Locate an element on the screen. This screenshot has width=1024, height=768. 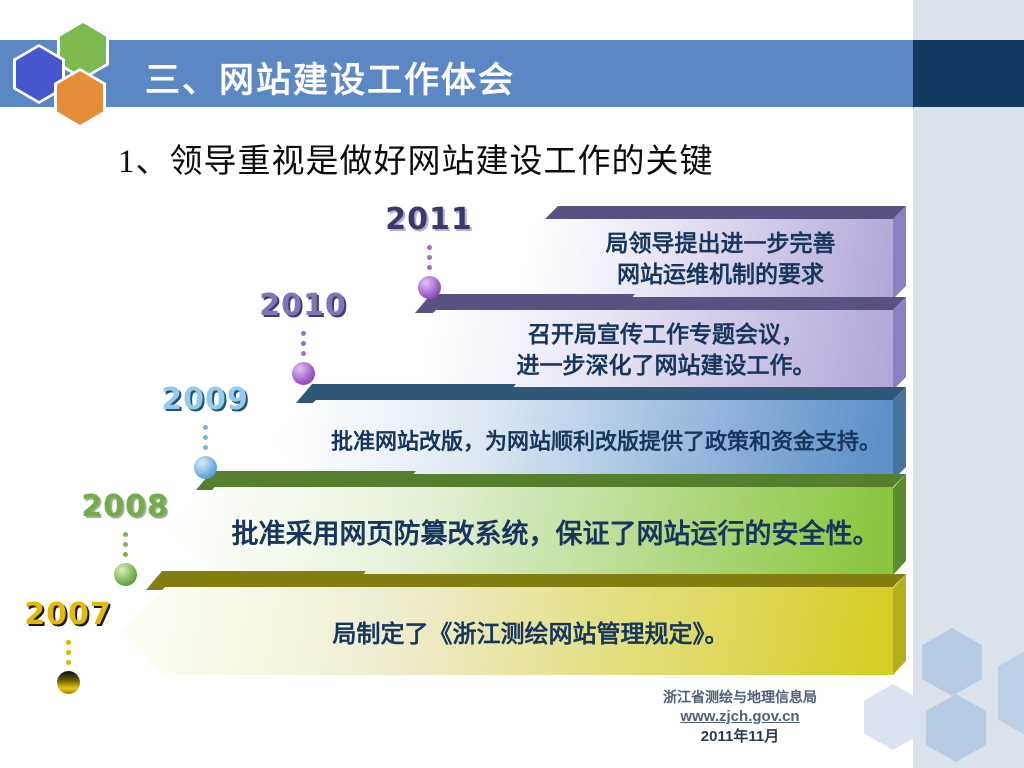
slide-footer: 浙江省测绘与地理信息局 www.zjch.gov.cn 2011年11月 is located at coordinates (740, 717).